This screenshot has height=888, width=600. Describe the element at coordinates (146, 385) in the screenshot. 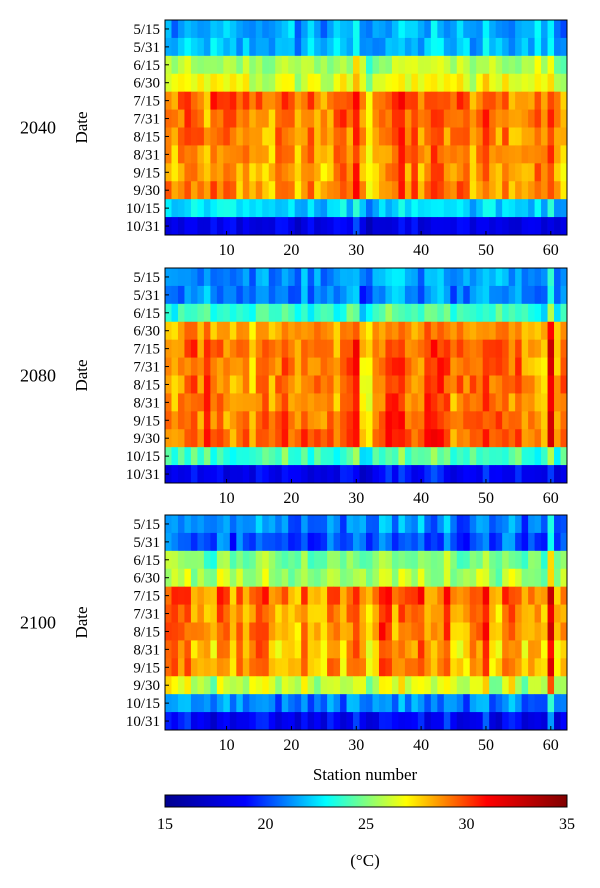

I see `y-tick-label: 8/15` at that location.